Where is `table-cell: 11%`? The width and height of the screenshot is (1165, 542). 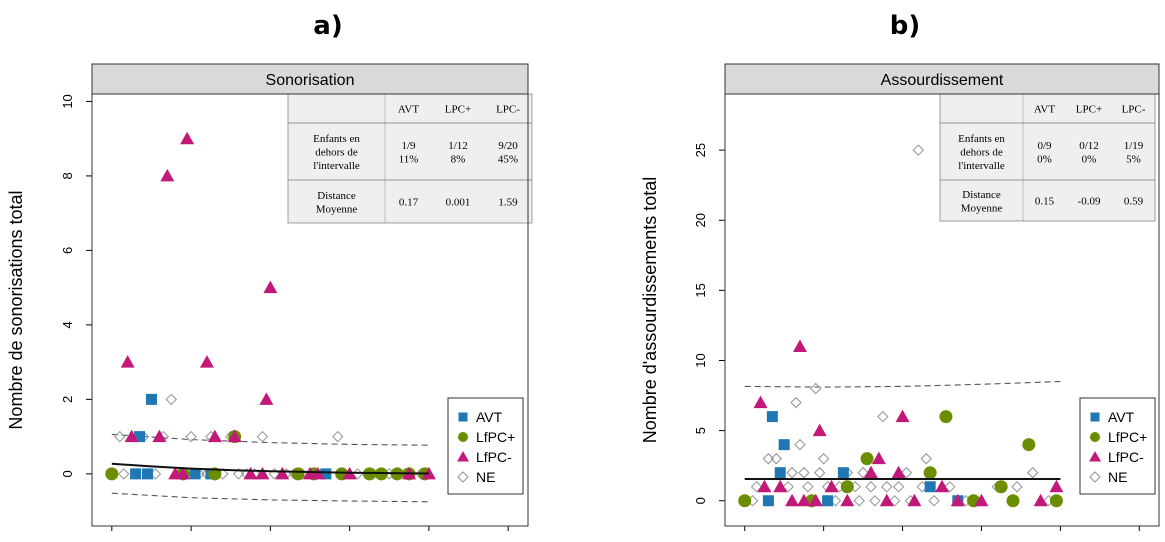
table-cell: 11% is located at coordinates (409, 159).